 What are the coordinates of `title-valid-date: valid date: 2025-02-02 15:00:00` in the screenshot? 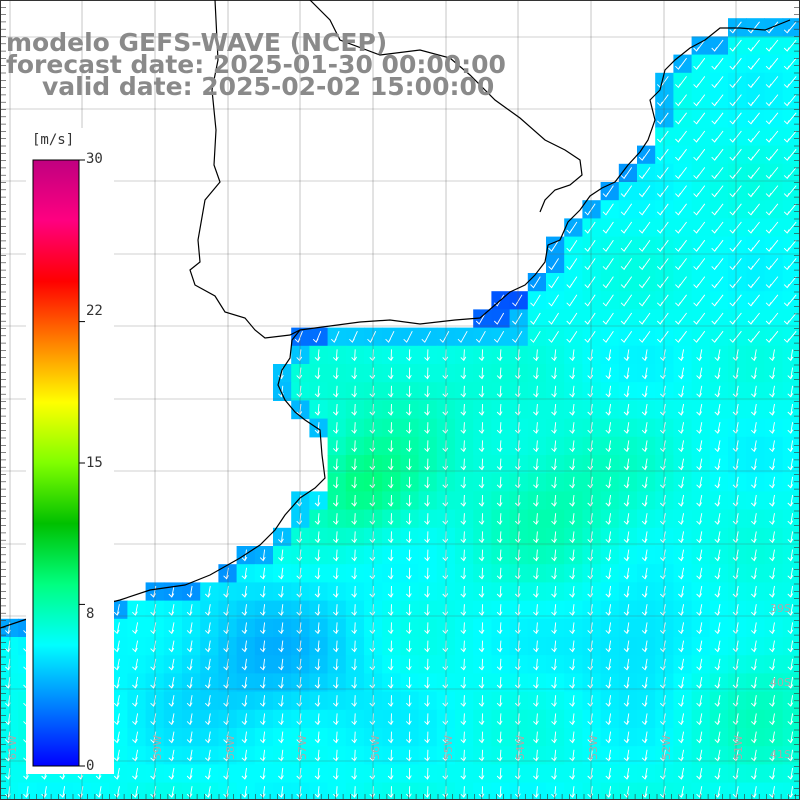 It's located at (268, 86).